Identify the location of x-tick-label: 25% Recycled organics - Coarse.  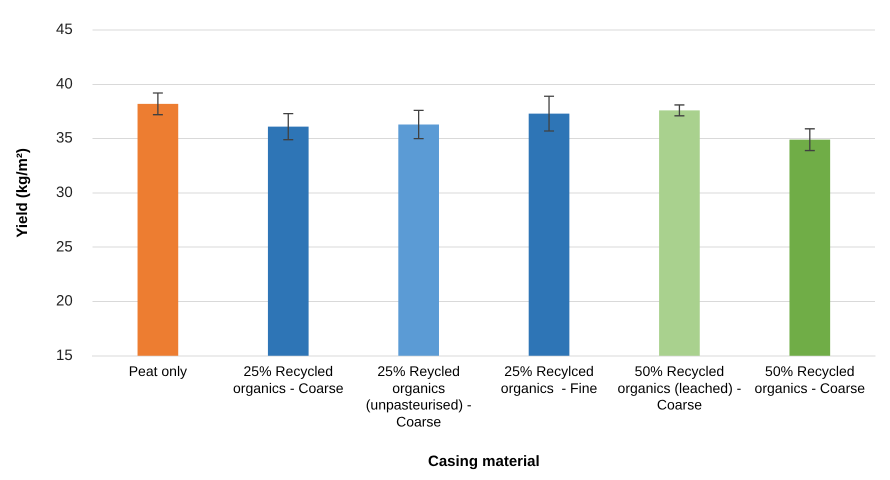
(288, 379).